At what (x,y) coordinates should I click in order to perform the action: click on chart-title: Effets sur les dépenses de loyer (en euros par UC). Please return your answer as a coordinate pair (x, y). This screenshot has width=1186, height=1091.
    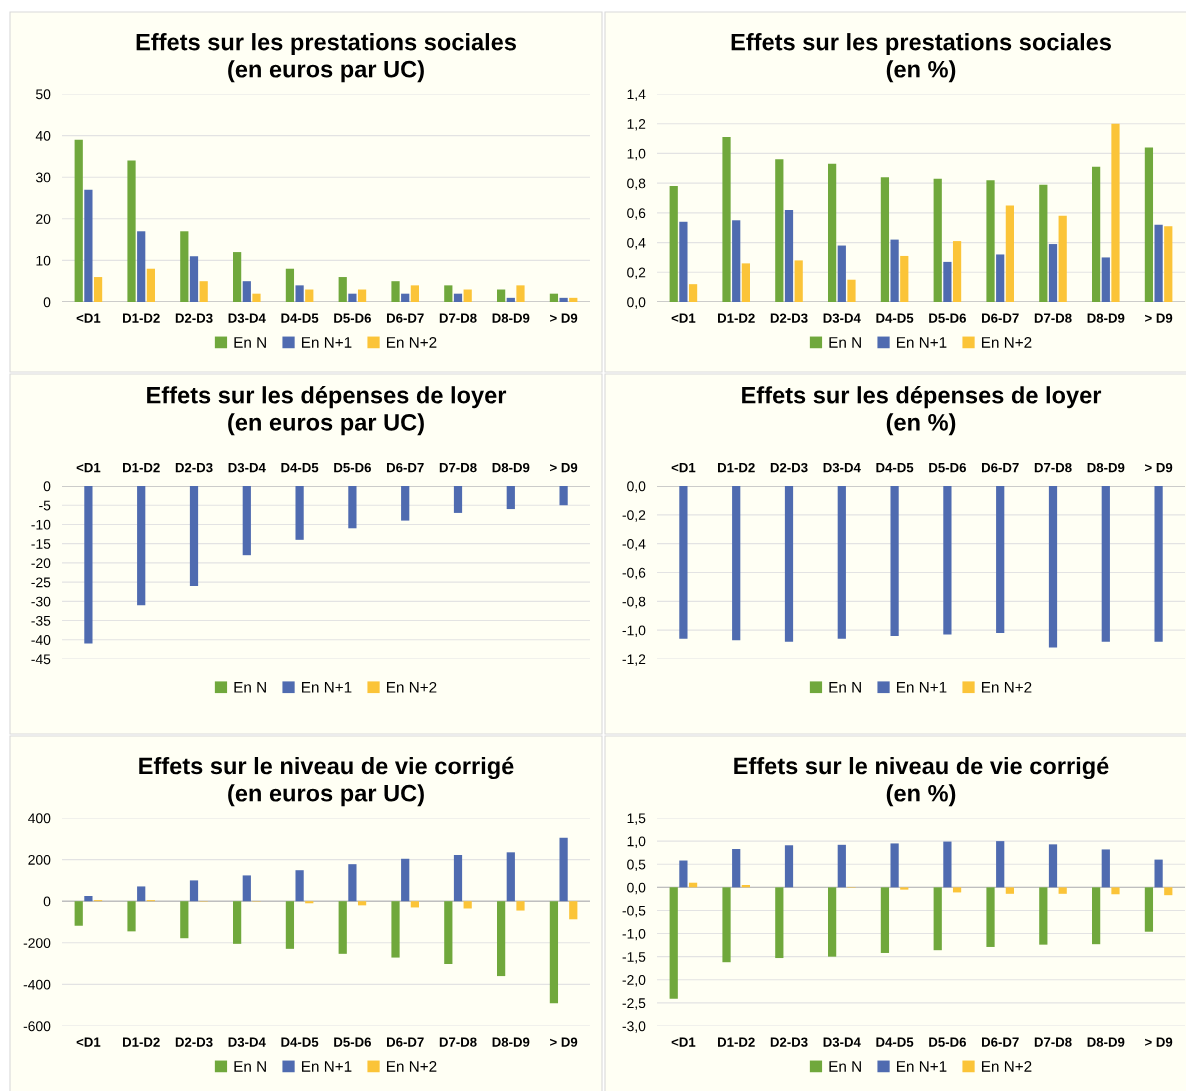
    Looking at the image, I should click on (327, 410).